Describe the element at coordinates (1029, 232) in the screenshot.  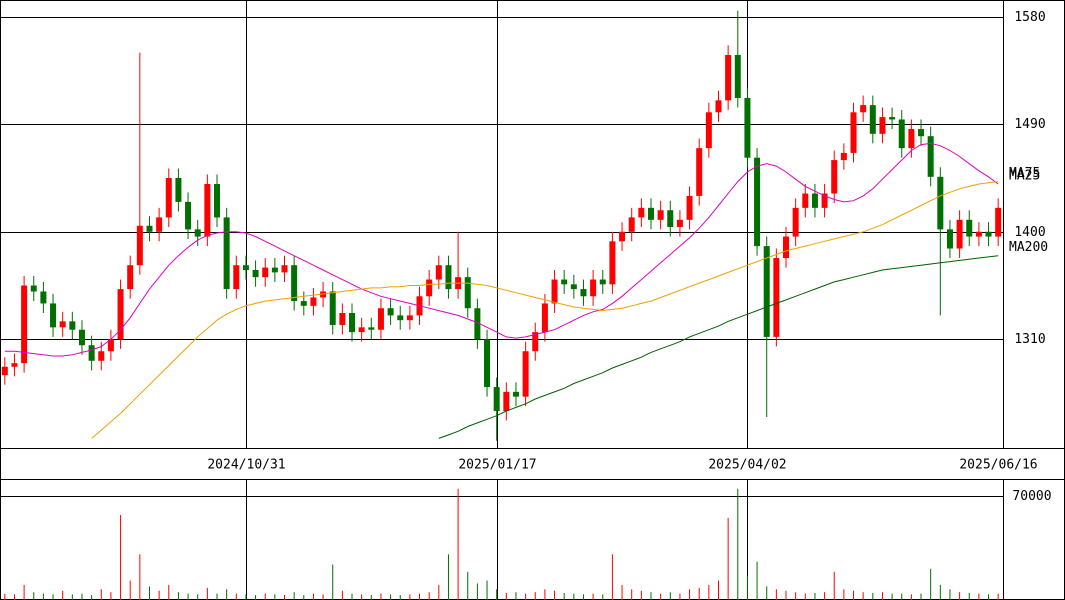
I see `y-tick-label: 1400` at that location.